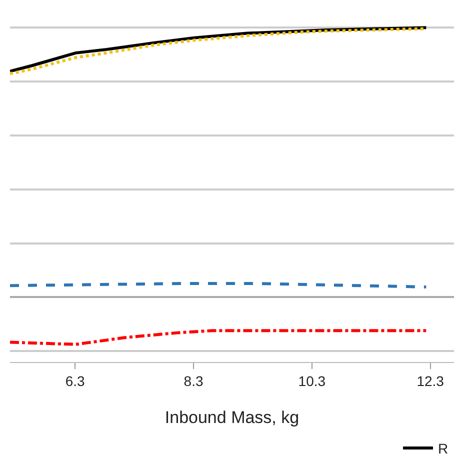 The height and width of the screenshot is (474, 474). I want to click on x-axis-title: Inbound Mass, kg, so click(232, 417).